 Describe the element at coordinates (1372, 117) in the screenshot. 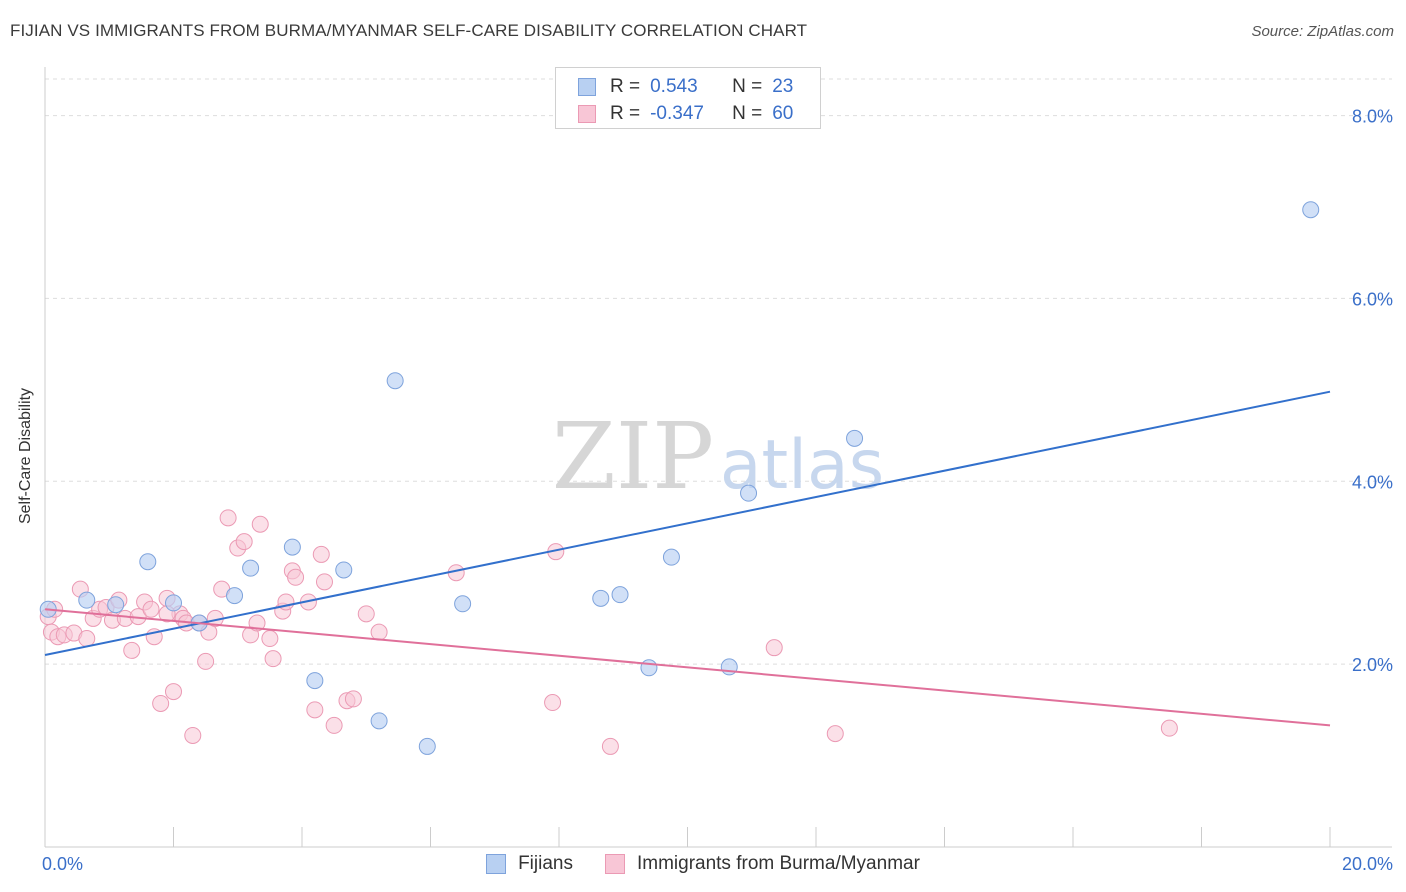

I see `y-tick-label: 8.0%` at that location.